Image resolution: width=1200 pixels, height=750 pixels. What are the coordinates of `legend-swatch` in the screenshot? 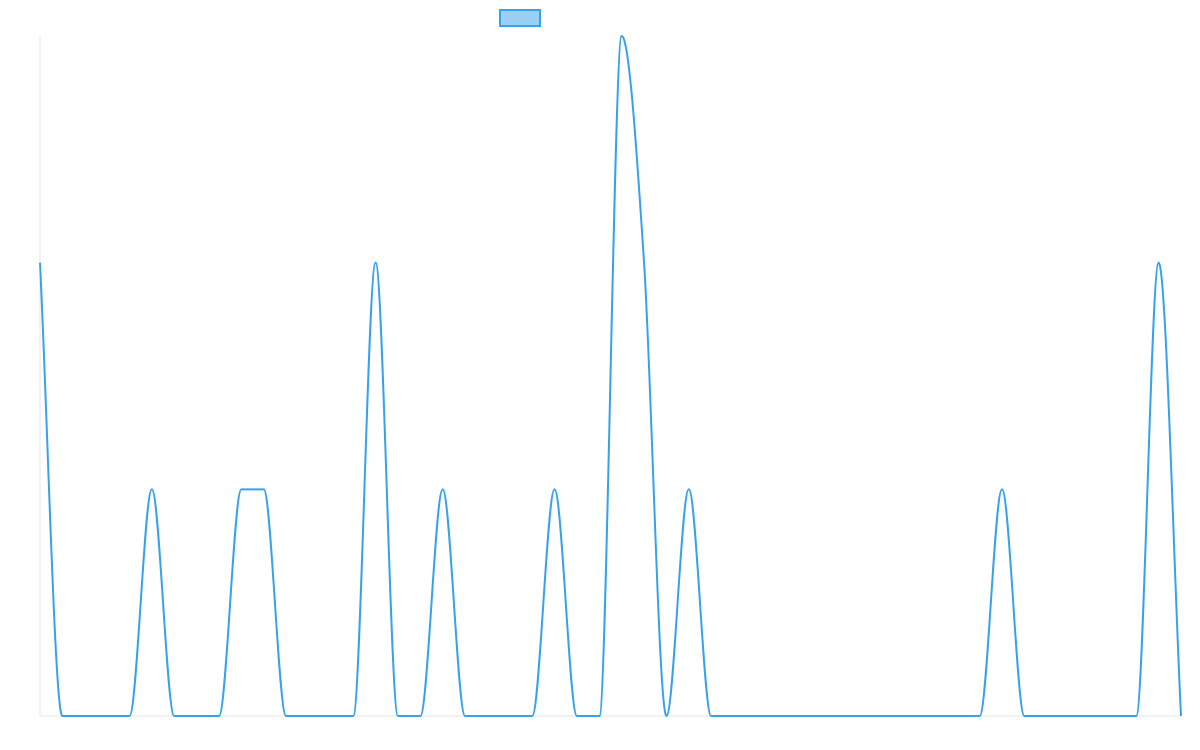 It's located at (520, 18).